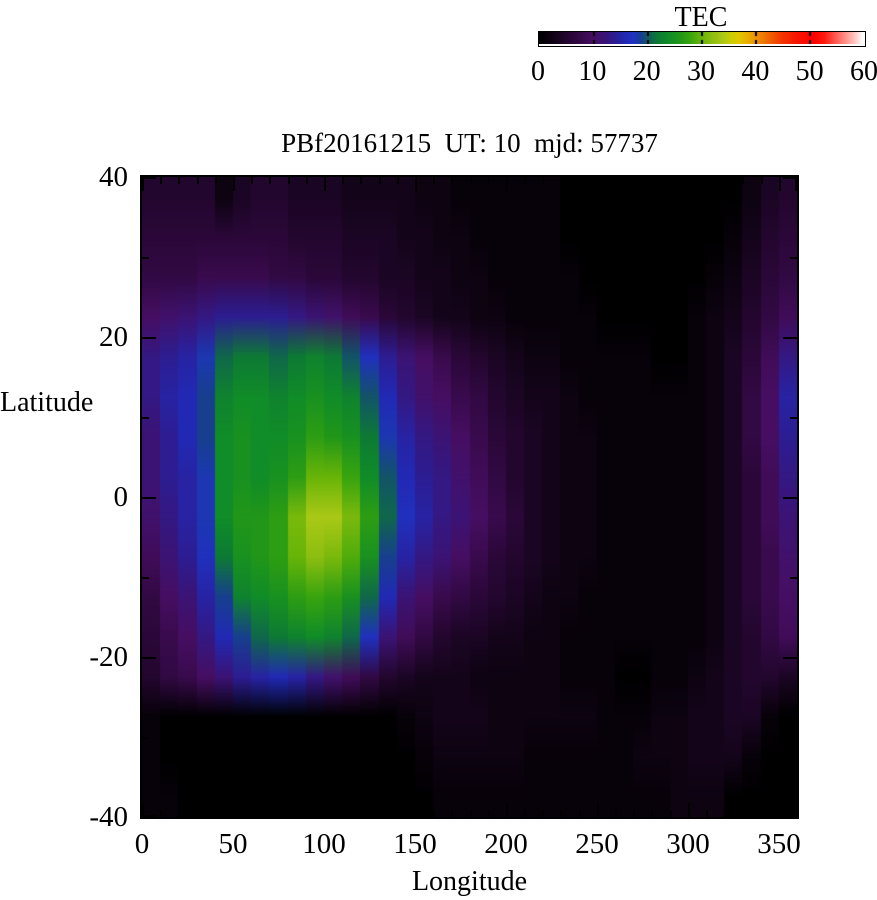 This screenshot has height=900, width=877. What do you see at coordinates (863, 71) in the screenshot?
I see `colorbar-tick-label: 60` at bounding box center [863, 71].